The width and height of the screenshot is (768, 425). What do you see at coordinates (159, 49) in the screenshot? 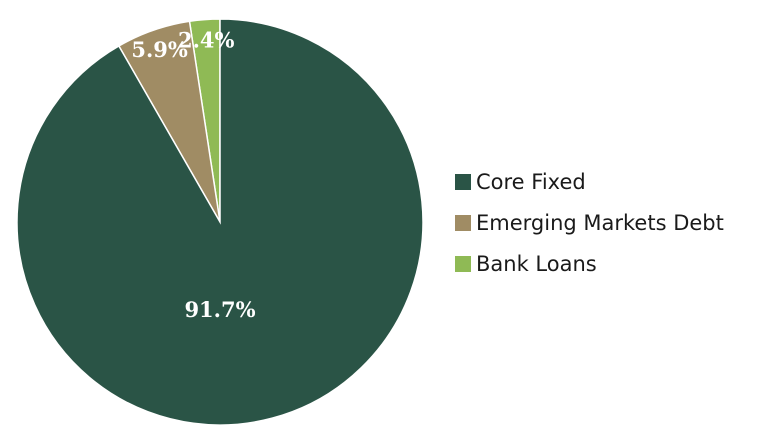
I see `slice-value-label: 5.9%` at bounding box center [159, 49].